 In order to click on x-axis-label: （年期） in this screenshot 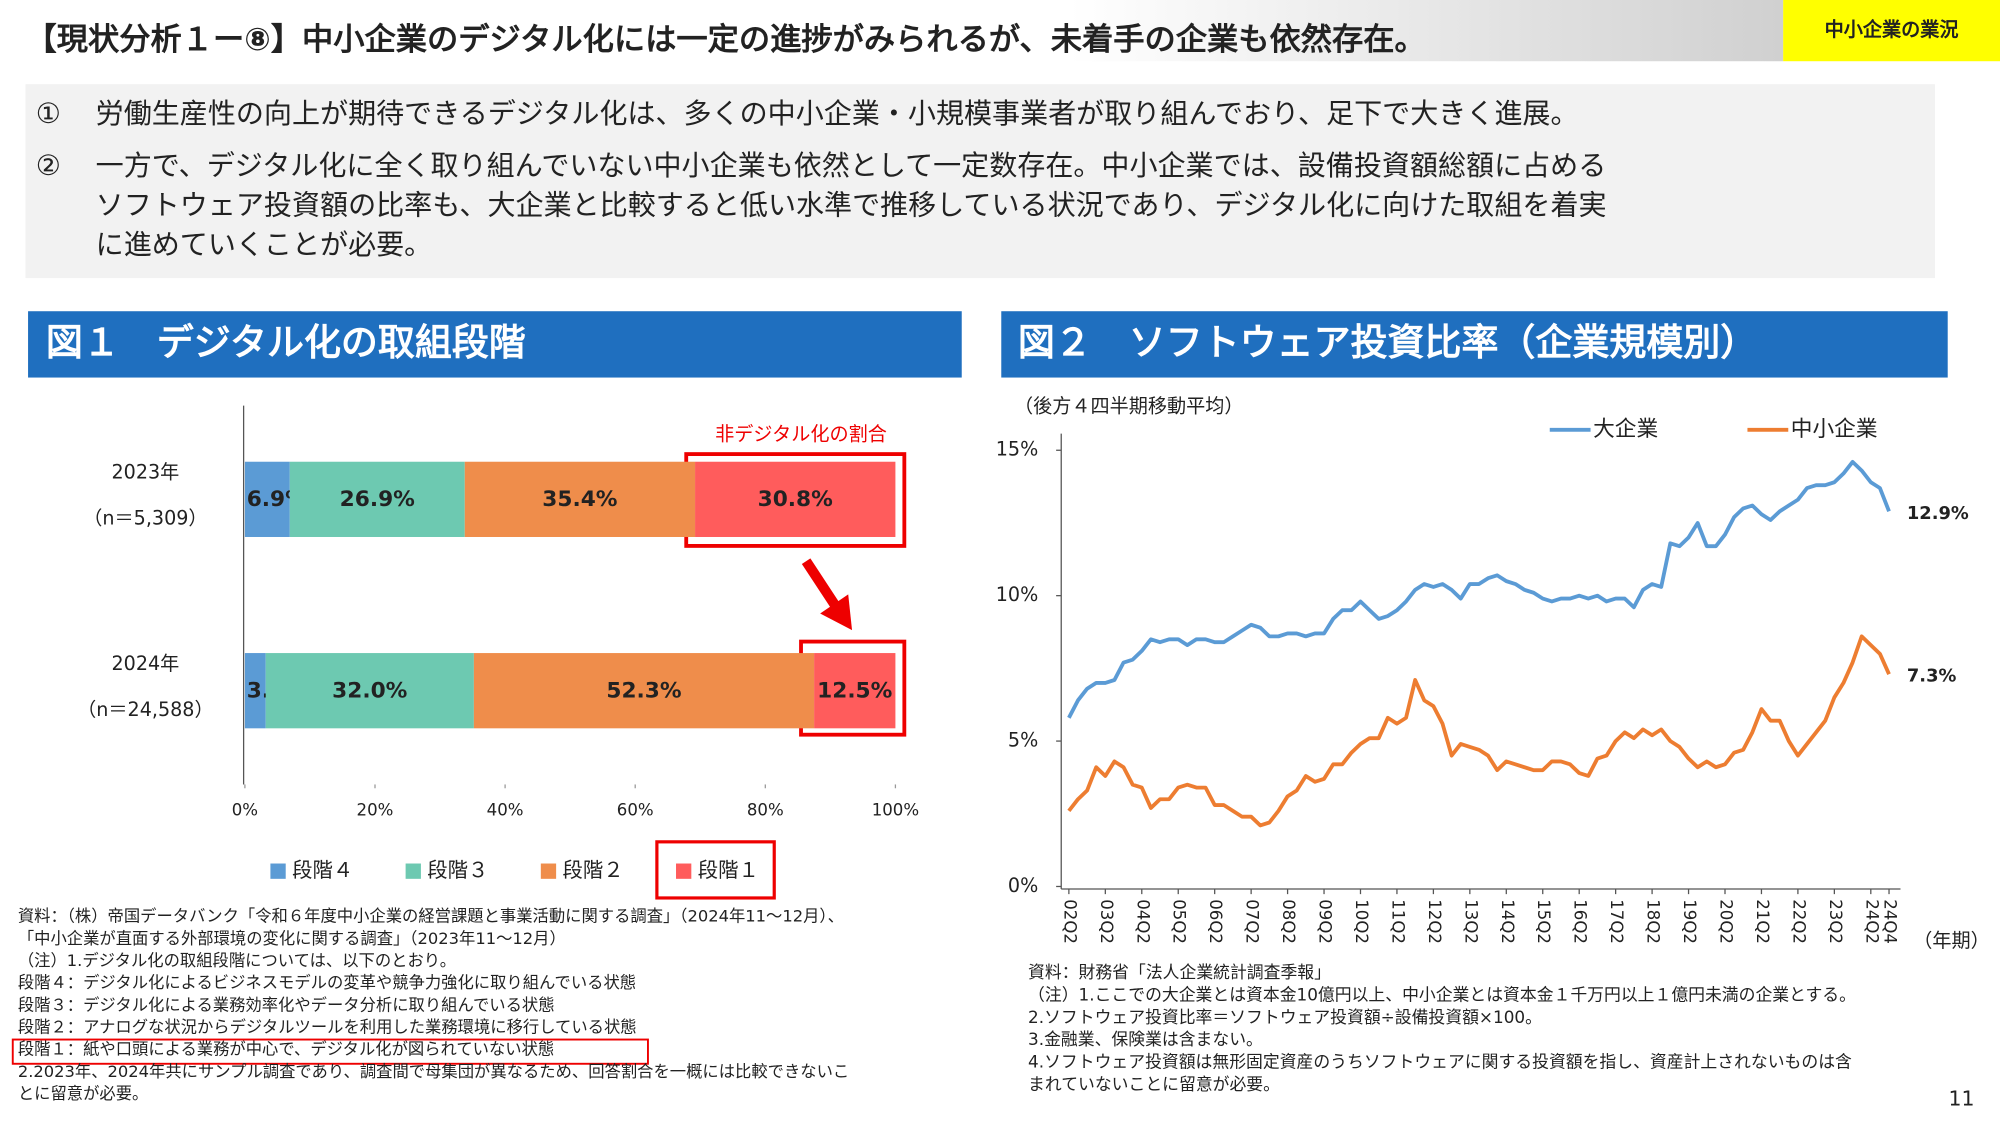, I will do `click(1951, 940)`.